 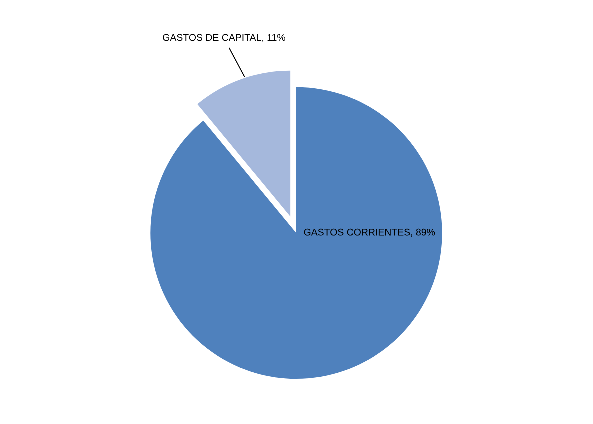 What do you see at coordinates (224, 38) in the screenshot?
I see `slice-label: GASTOS DE CAPITAL, 11%` at bounding box center [224, 38].